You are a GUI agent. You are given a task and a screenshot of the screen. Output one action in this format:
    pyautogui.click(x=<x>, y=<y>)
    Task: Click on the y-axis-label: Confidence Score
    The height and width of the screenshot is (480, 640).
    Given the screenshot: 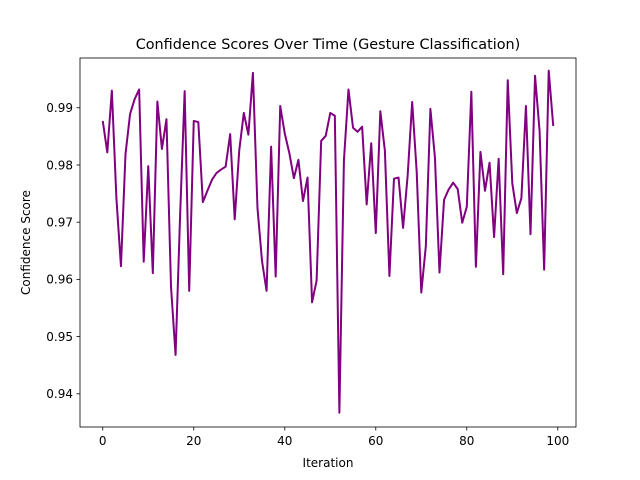 What is the action you would take?
    pyautogui.click(x=26, y=242)
    